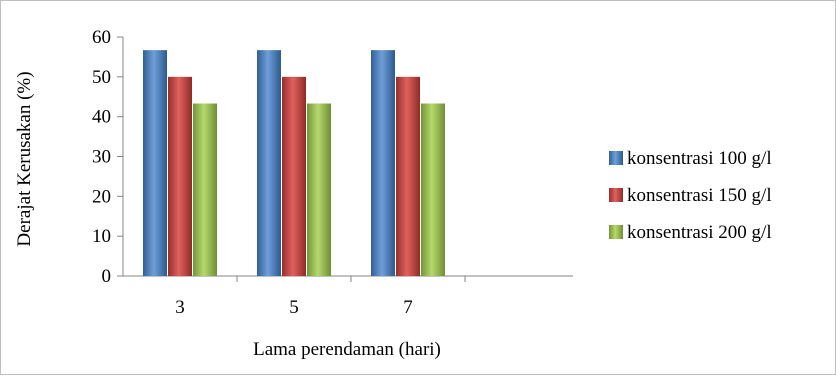 The height and width of the screenshot is (381, 836). Describe the element at coordinates (24, 158) in the screenshot. I see `y-axis-label: Derajat Kerusakan (%)` at that location.